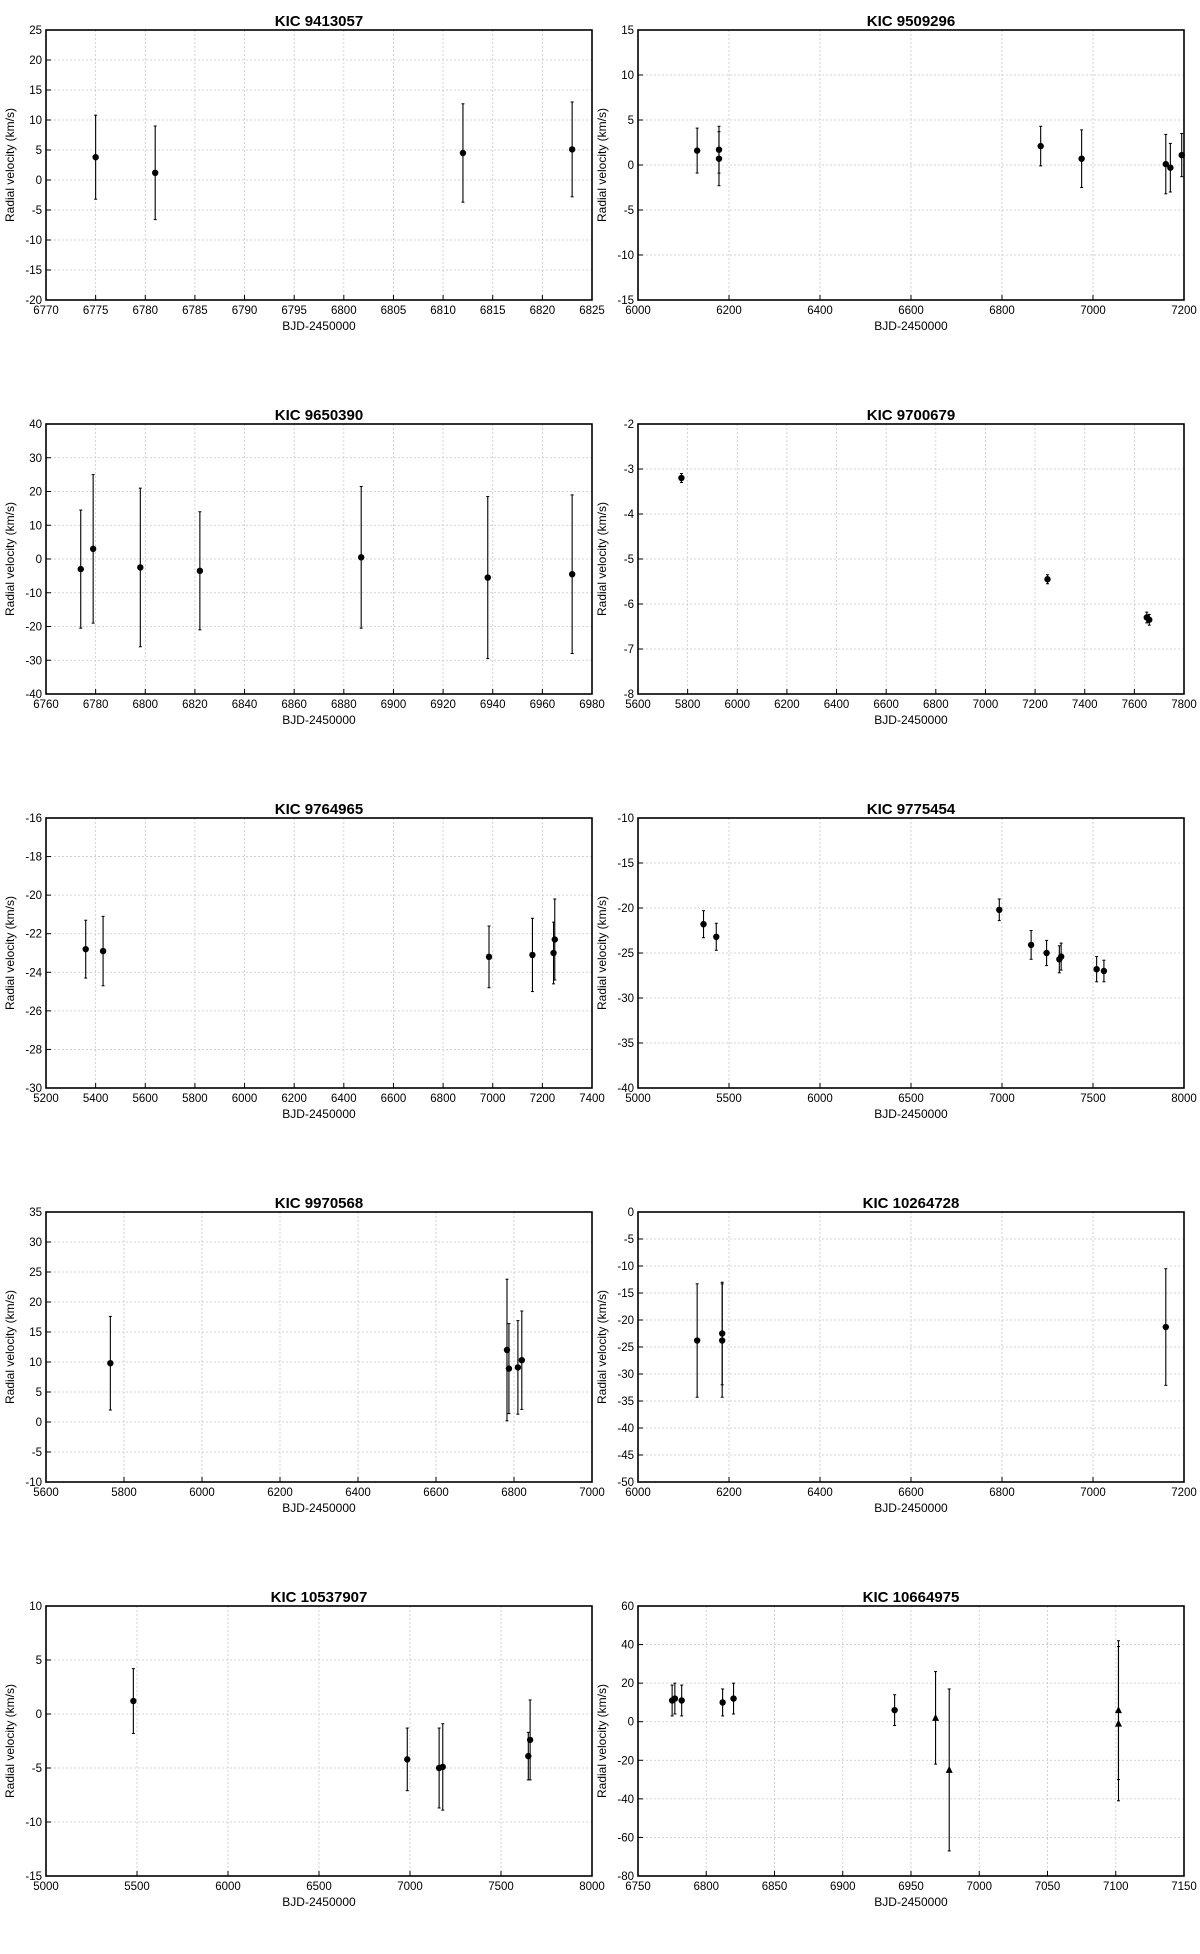  What do you see at coordinates (625, 1456) in the screenshot?
I see `y-tick-label: -45` at bounding box center [625, 1456].